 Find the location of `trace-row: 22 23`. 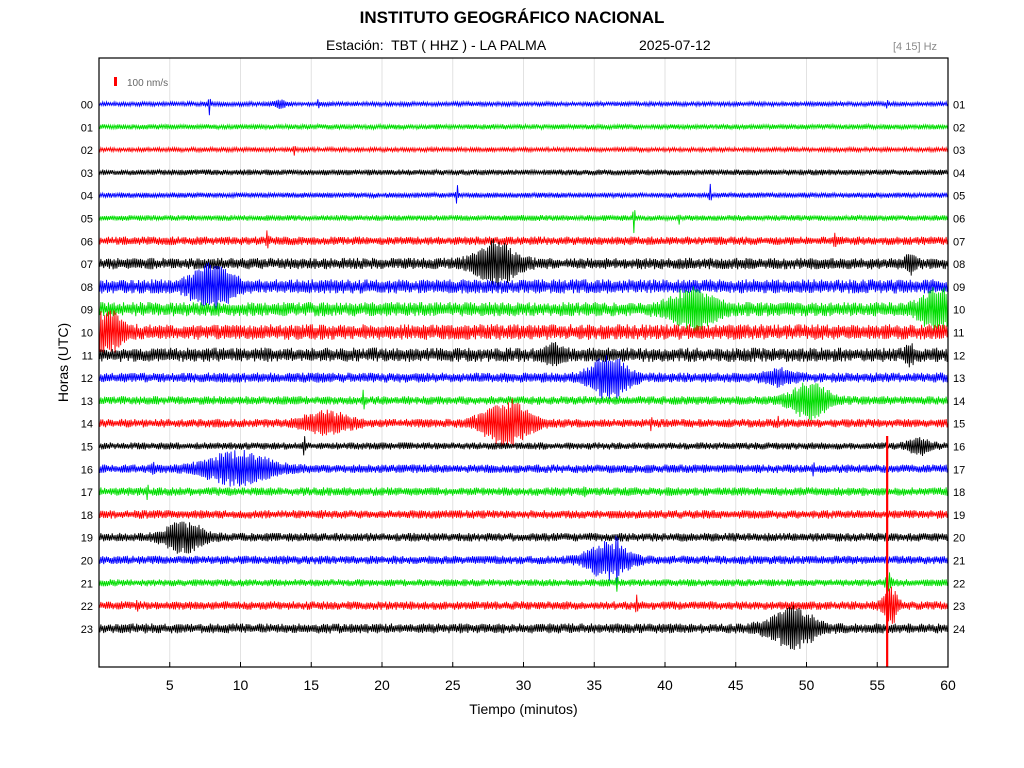

trace-row: 22 23 is located at coordinates (523, 605).